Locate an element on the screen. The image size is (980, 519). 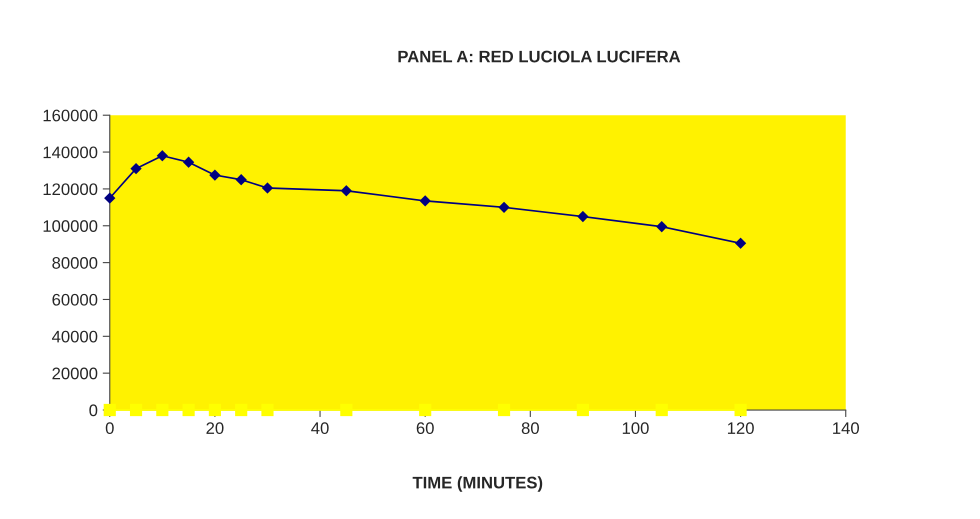
y-tick-label: 140000 is located at coordinates (71, 152).